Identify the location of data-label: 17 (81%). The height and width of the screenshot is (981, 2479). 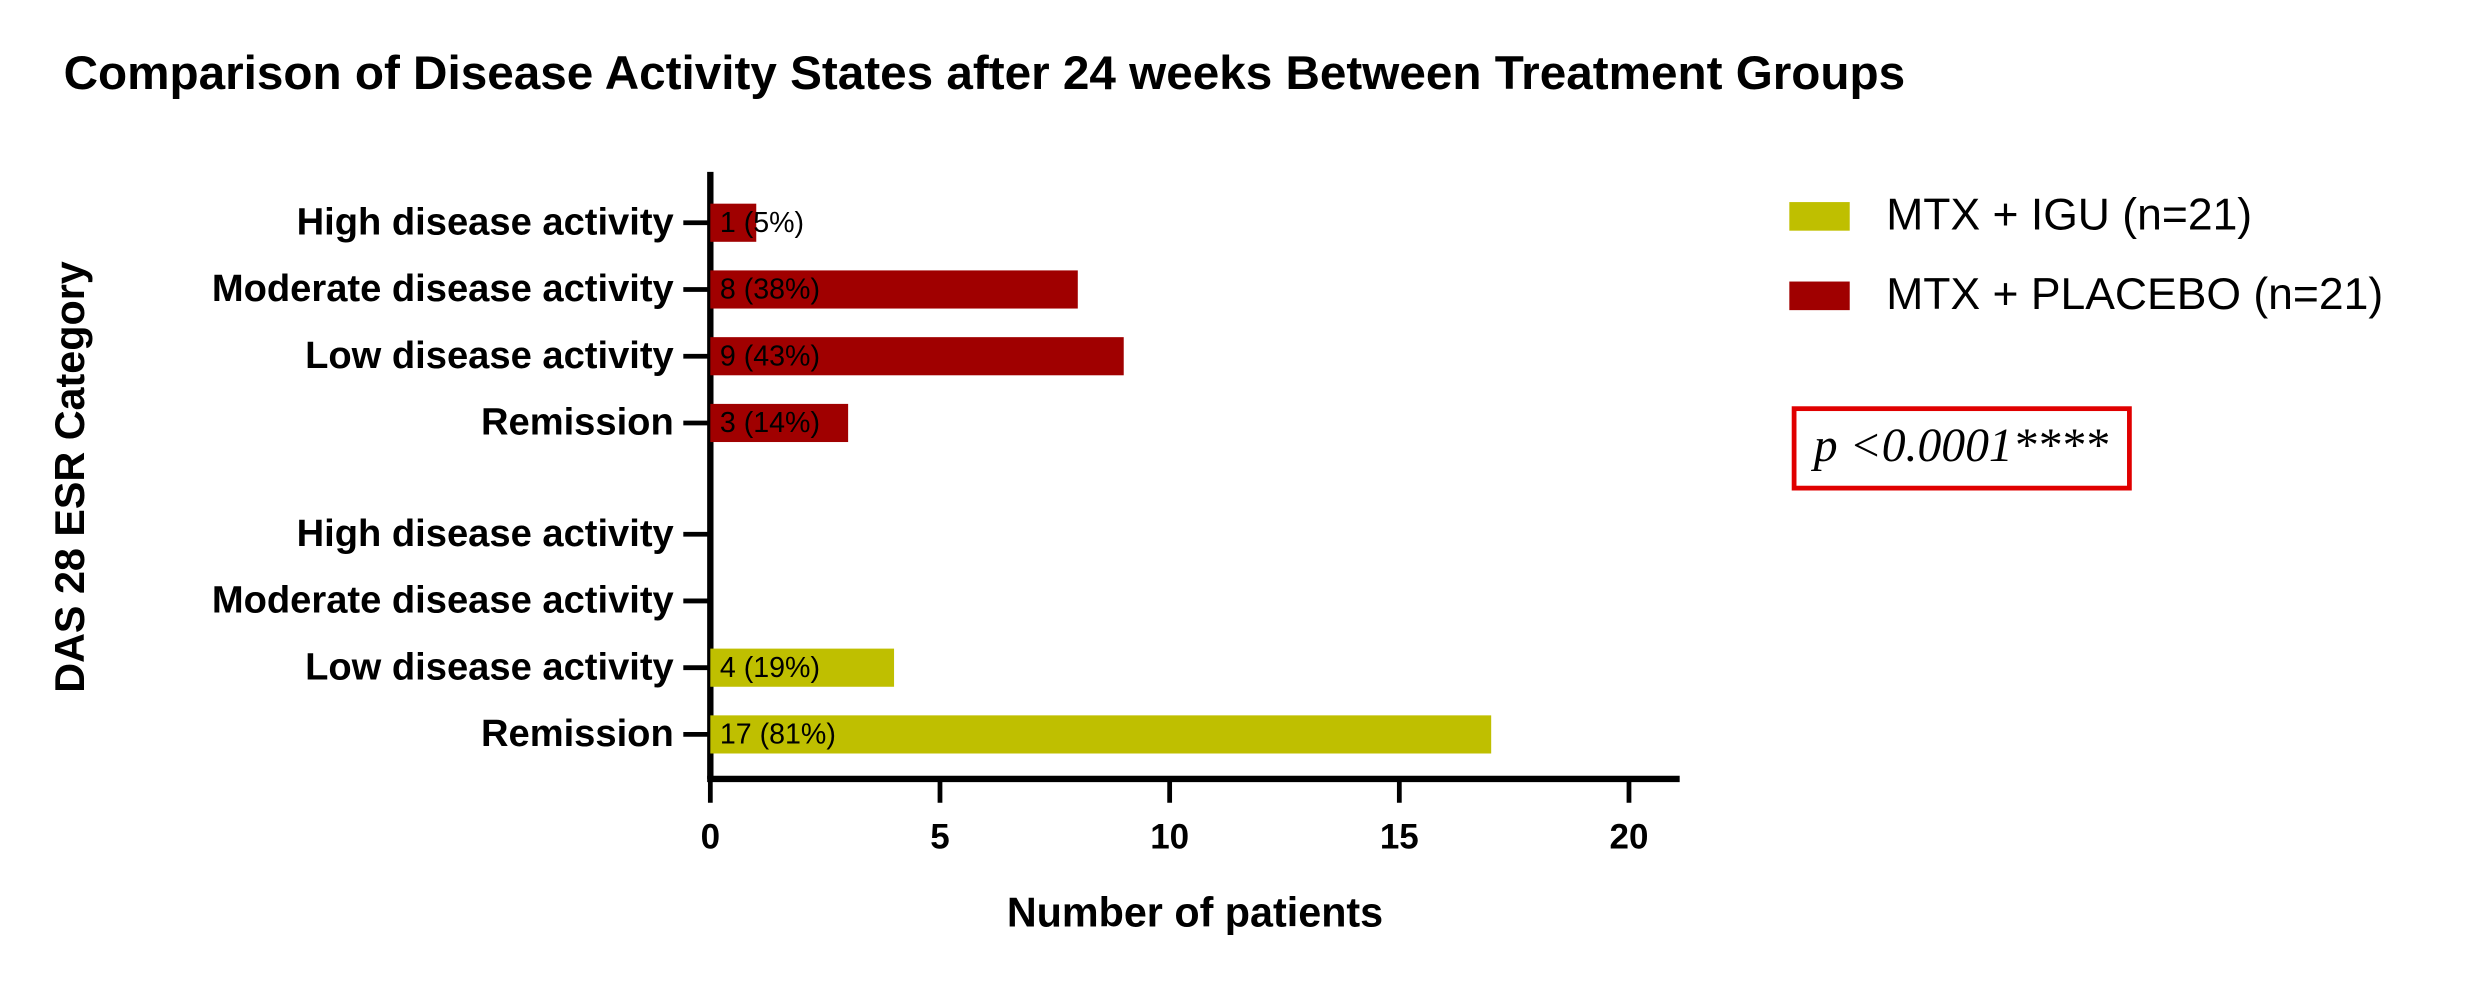
(778, 735).